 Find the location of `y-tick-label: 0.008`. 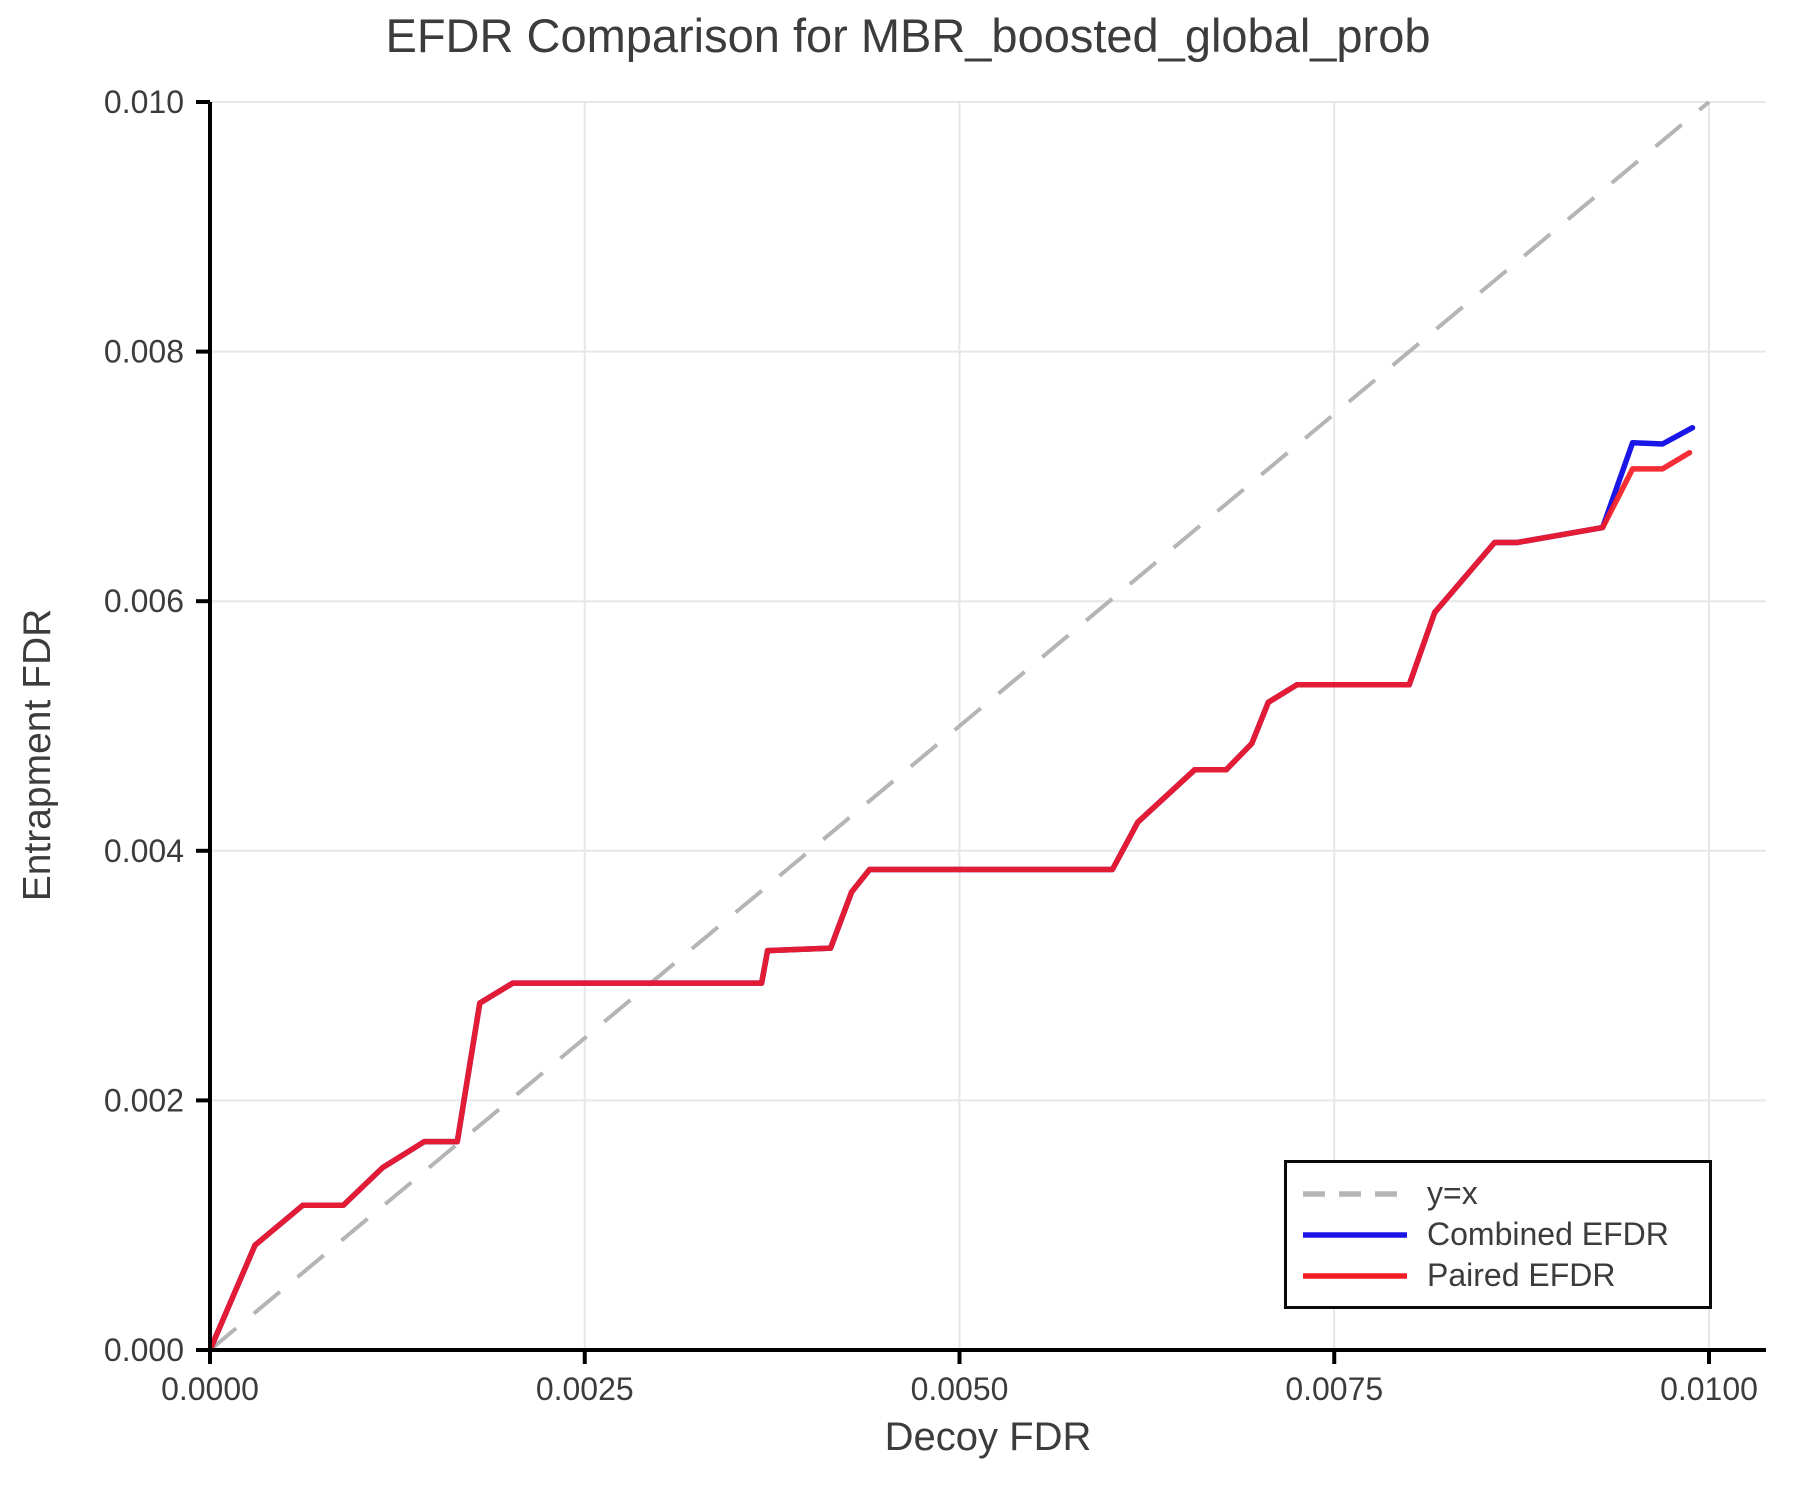

y-tick-label: 0.008 is located at coordinates (144, 352).